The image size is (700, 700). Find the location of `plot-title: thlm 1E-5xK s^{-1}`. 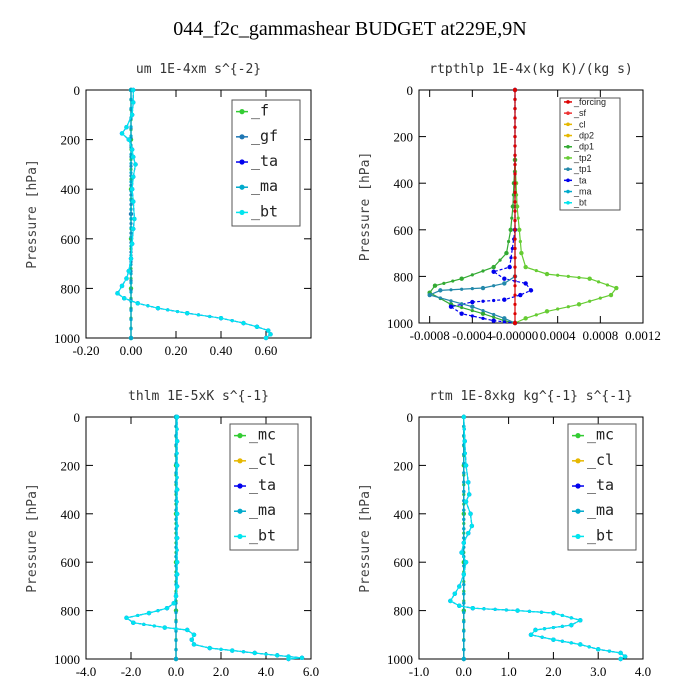

plot-title: thlm 1E-5xK s^{-1} is located at coordinates (198, 396).